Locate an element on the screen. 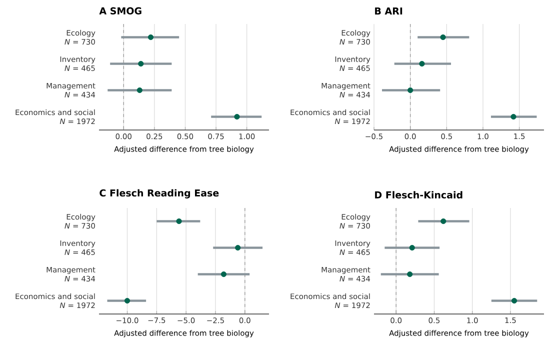  chart-title: B ARI is located at coordinates (388, 11).